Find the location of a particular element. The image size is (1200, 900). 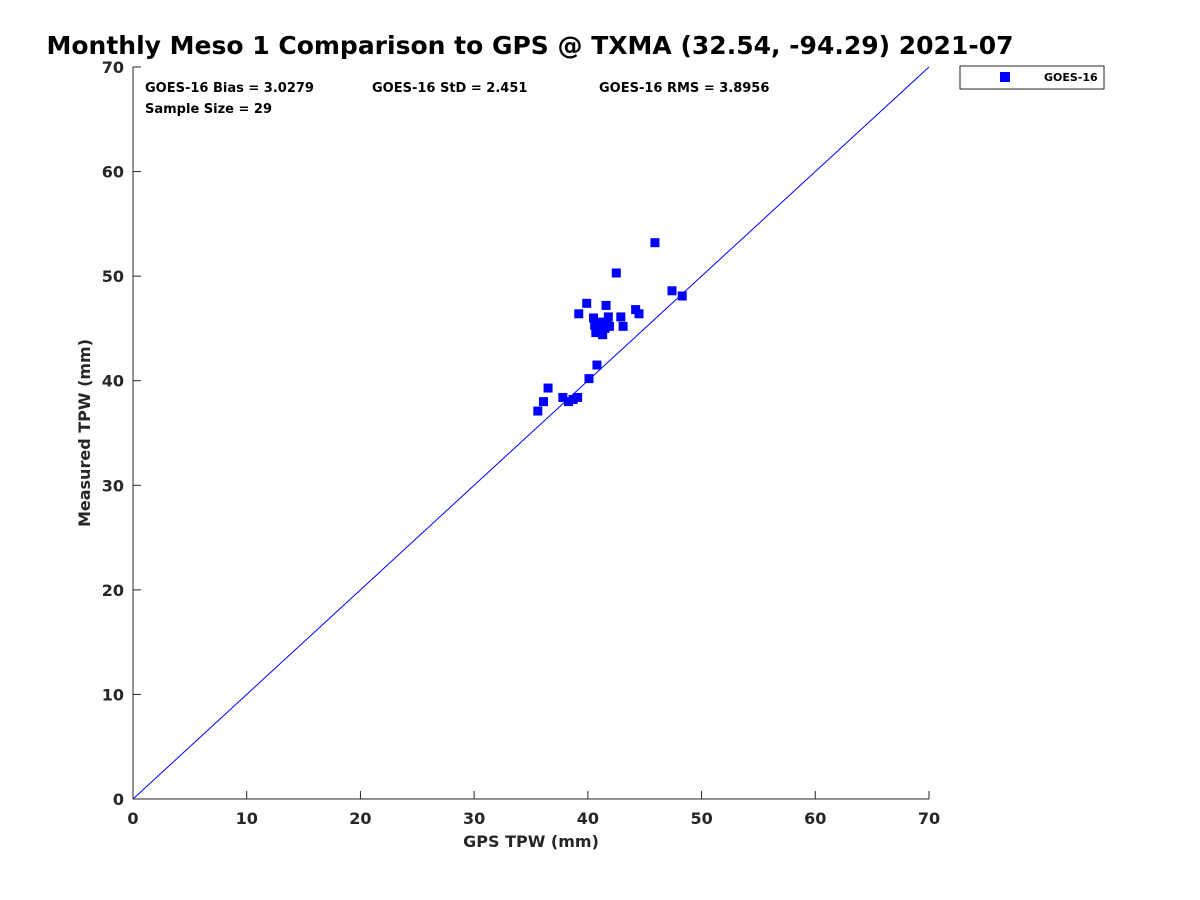

x-tick-label: 0 is located at coordinates (132, 818).